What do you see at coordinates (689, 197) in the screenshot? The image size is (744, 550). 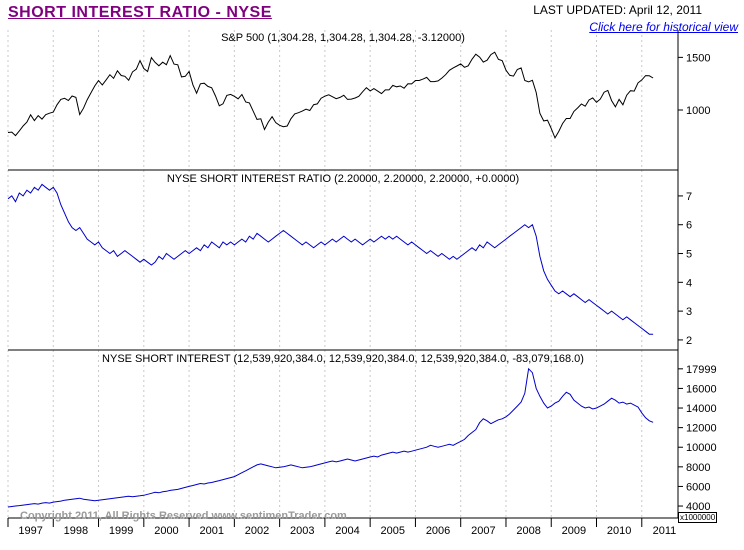 I see `y-axis-label: 7` at bounding box center [689, 197].